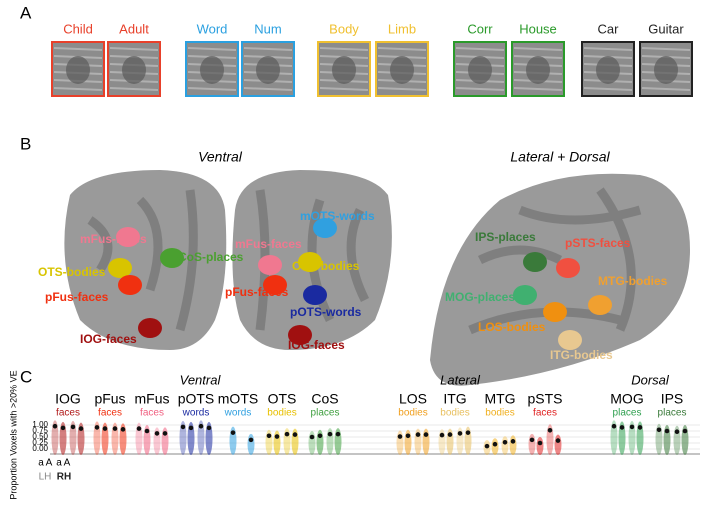  Describe the element at coordinates (59, 463) in the screenshot. I see `condition-label: a` at that location.